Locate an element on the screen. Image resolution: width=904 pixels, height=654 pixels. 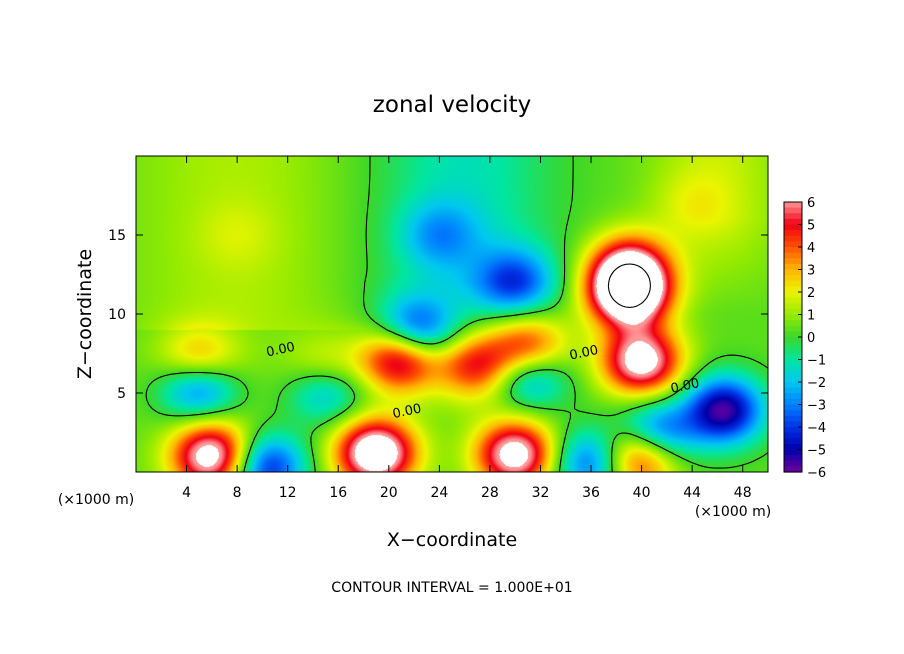
x-tick-label: 40 is located at coordinates (642, 493).